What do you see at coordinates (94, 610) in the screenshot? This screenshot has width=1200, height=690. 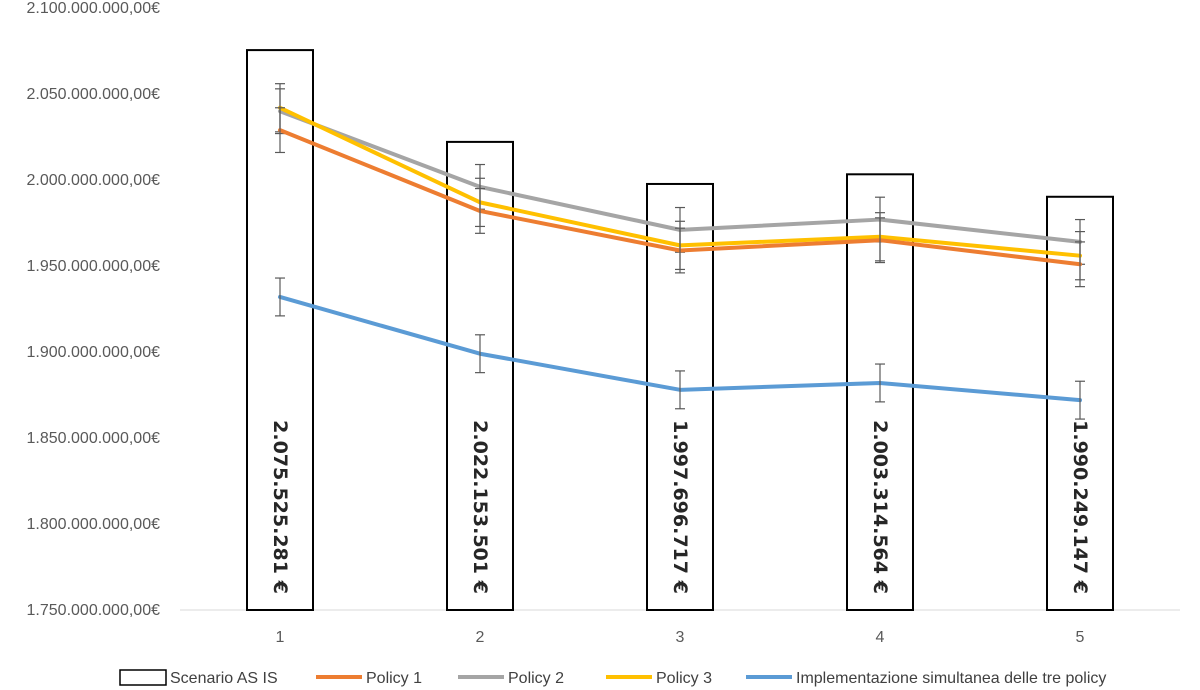 I see `y-tick-label-0: 1.750.000.000,00€` at bounding box center [94, 610].